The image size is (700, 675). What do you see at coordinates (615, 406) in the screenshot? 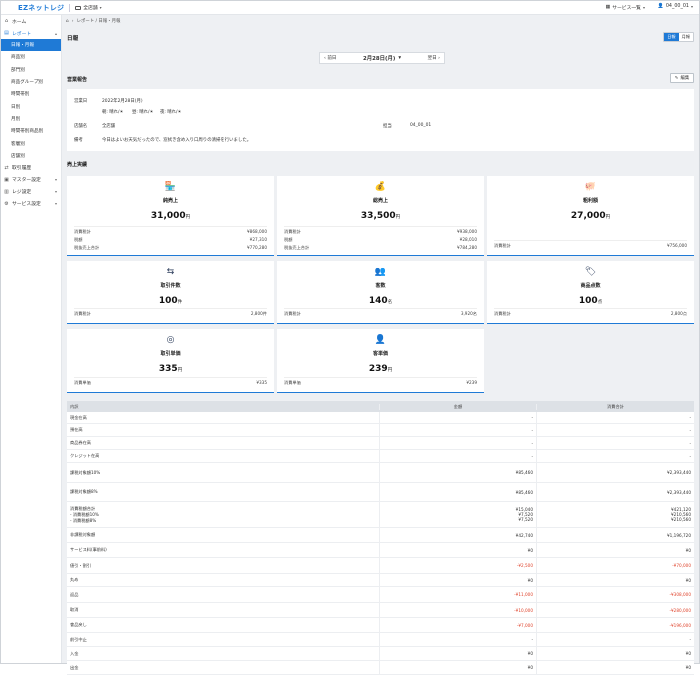
I see `header-total: 消費合計` at bounding box center [615, 406].